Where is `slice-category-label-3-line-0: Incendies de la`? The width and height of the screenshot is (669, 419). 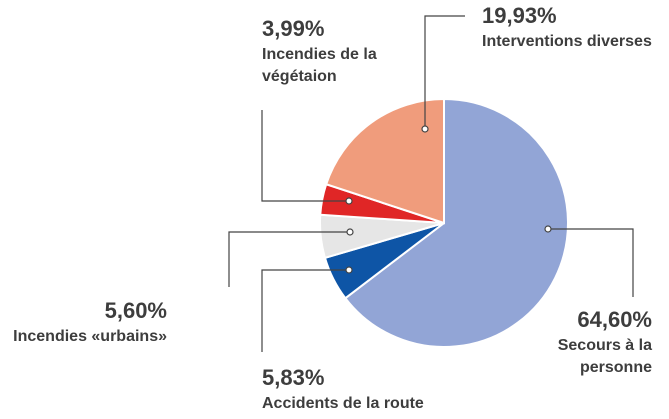 slice-category-label-3-line-0: Incendies de la is located at coordinates (319, 54).